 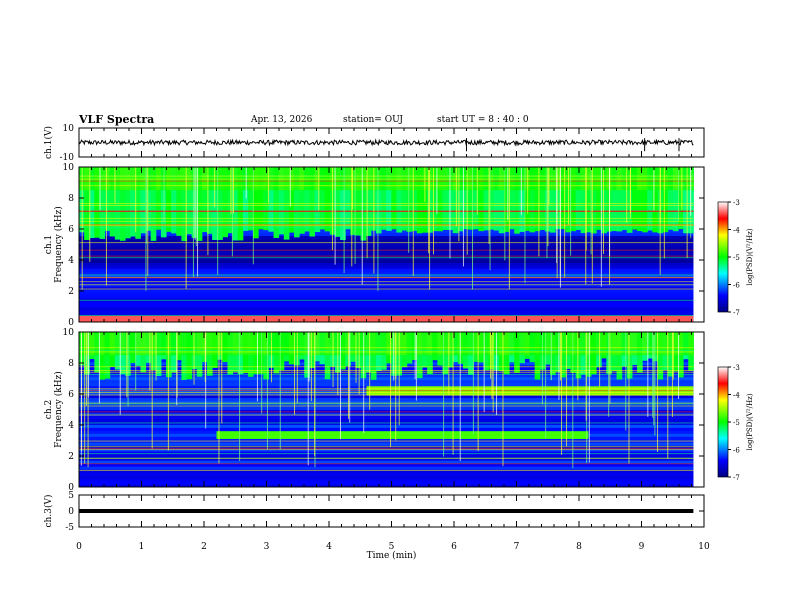 I want to click on start-time-label: start UT = 8 : 40 : 0, so click(x=483, y=120).